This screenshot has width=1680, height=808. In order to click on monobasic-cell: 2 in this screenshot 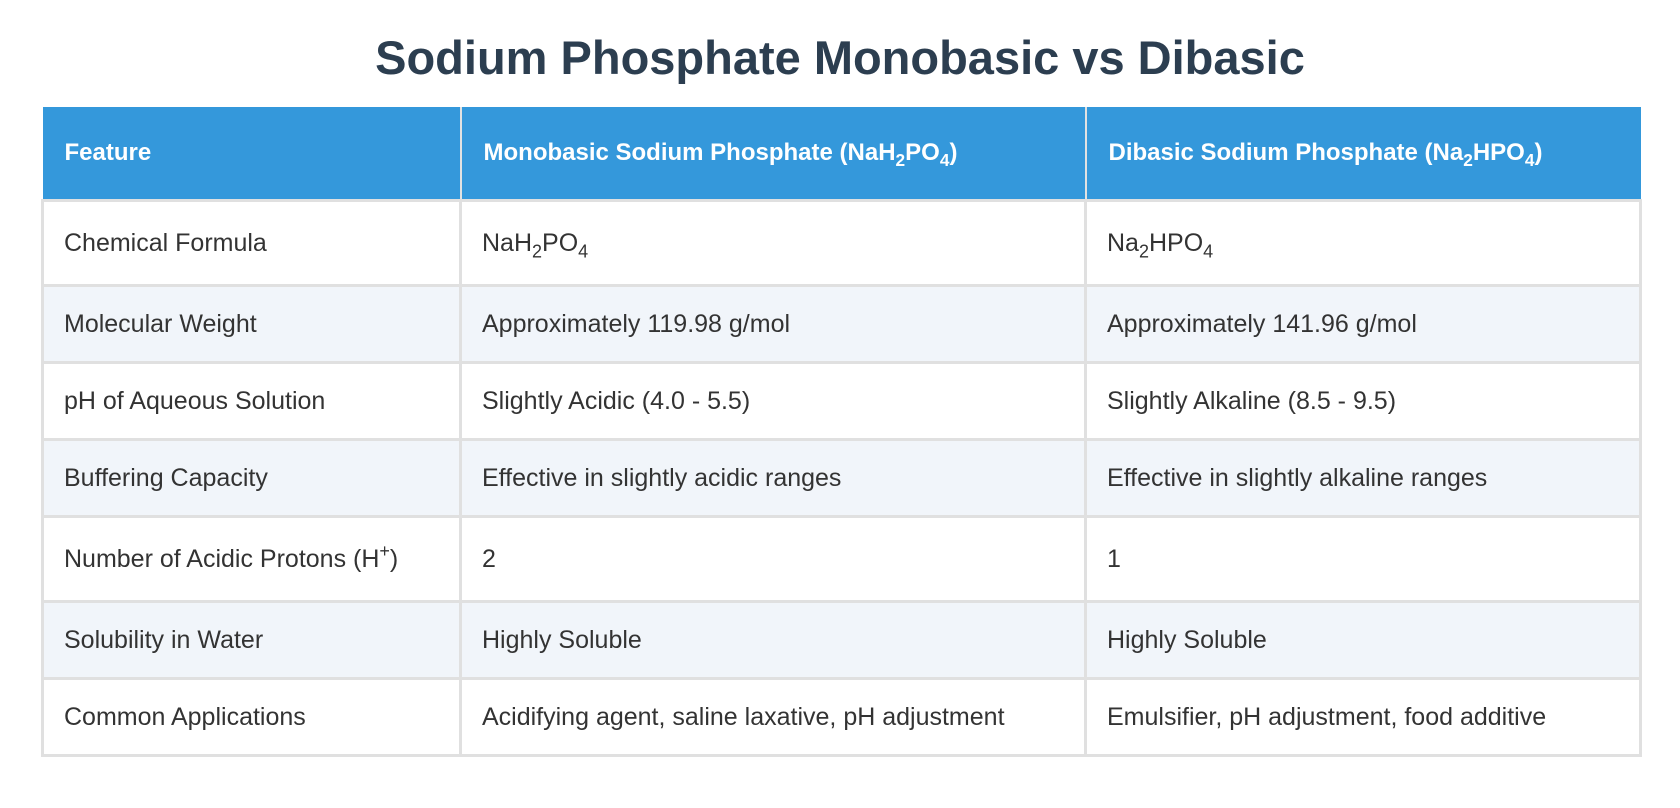, I will do `click(773, 559)`.